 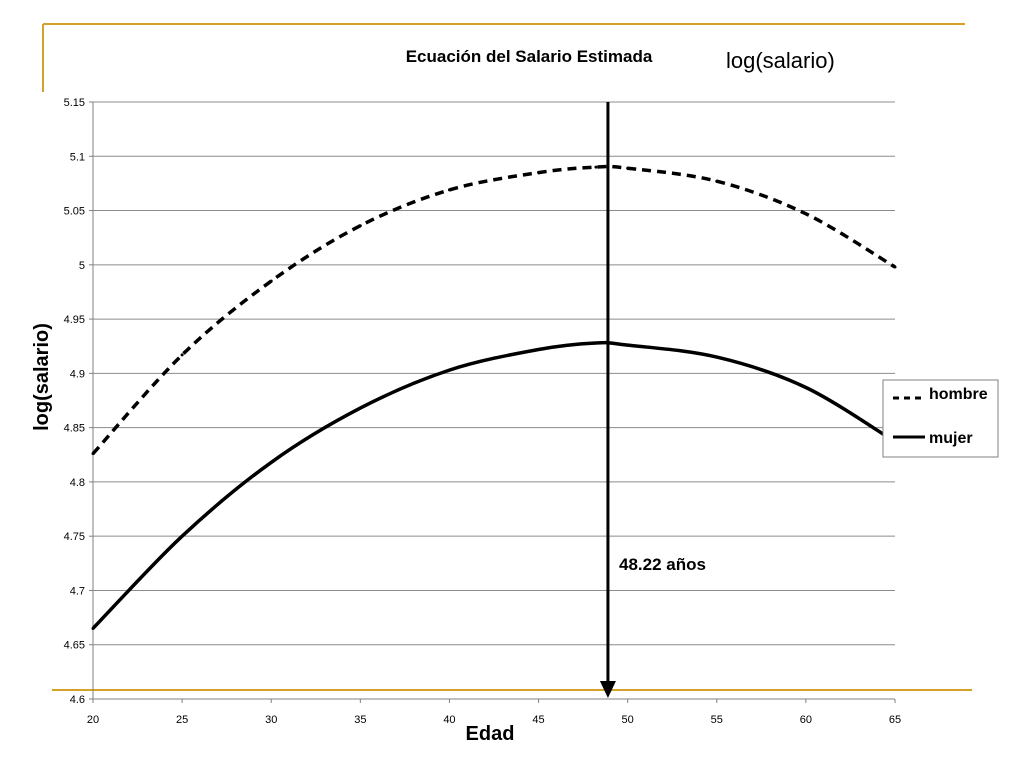 I want to click on y-tick-labels: 4.6 4.65 4.7 4.75 4.8 4.85 4.9 4.95 5 5.05 5.1 5.15, so click(x=78, y=401).